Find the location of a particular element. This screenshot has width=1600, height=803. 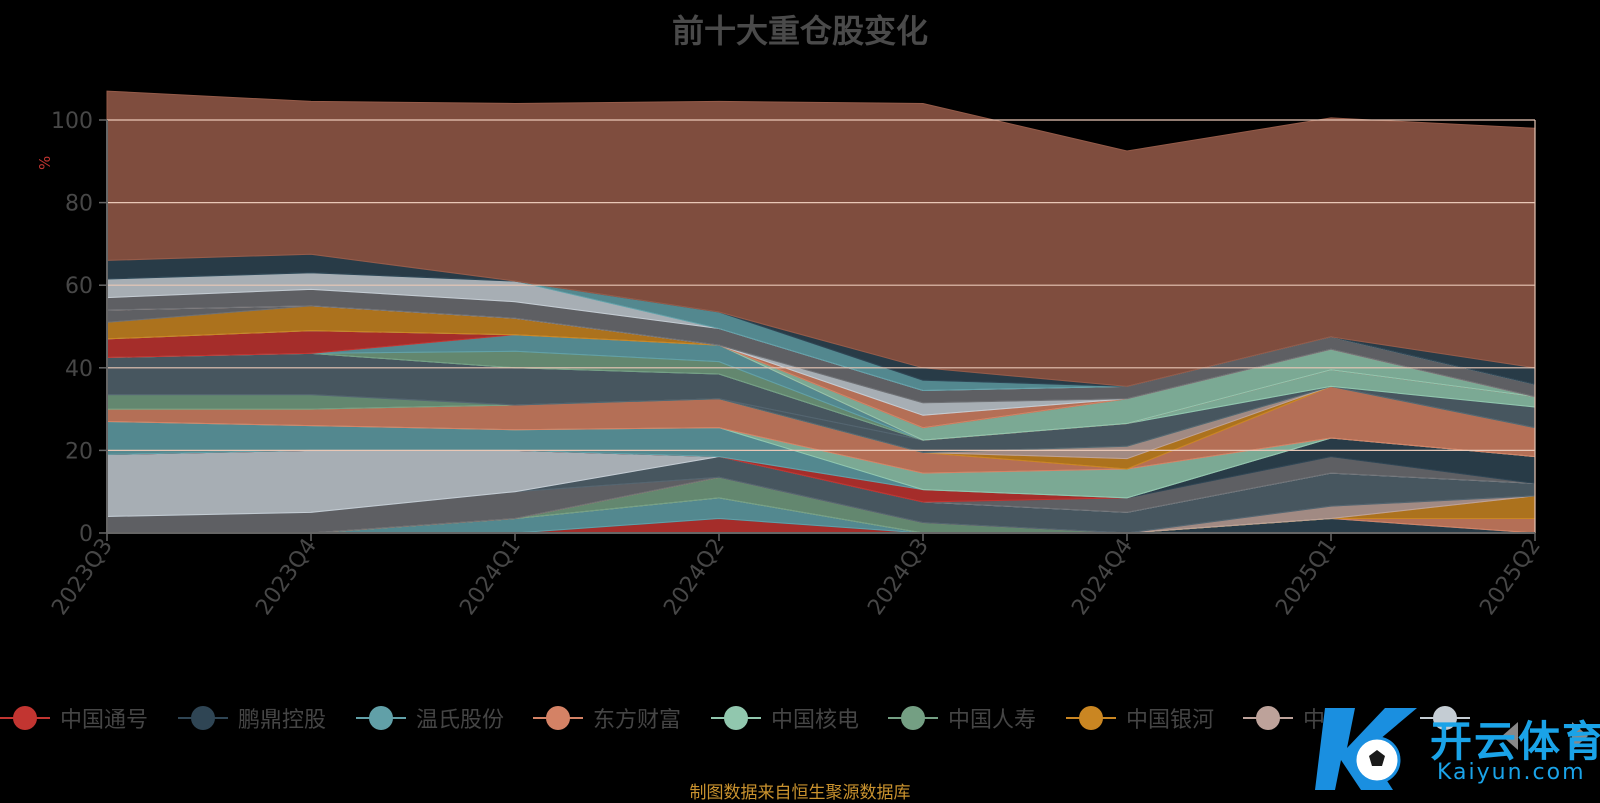

legend-label: 中 is located at coordinates (1314, 720).